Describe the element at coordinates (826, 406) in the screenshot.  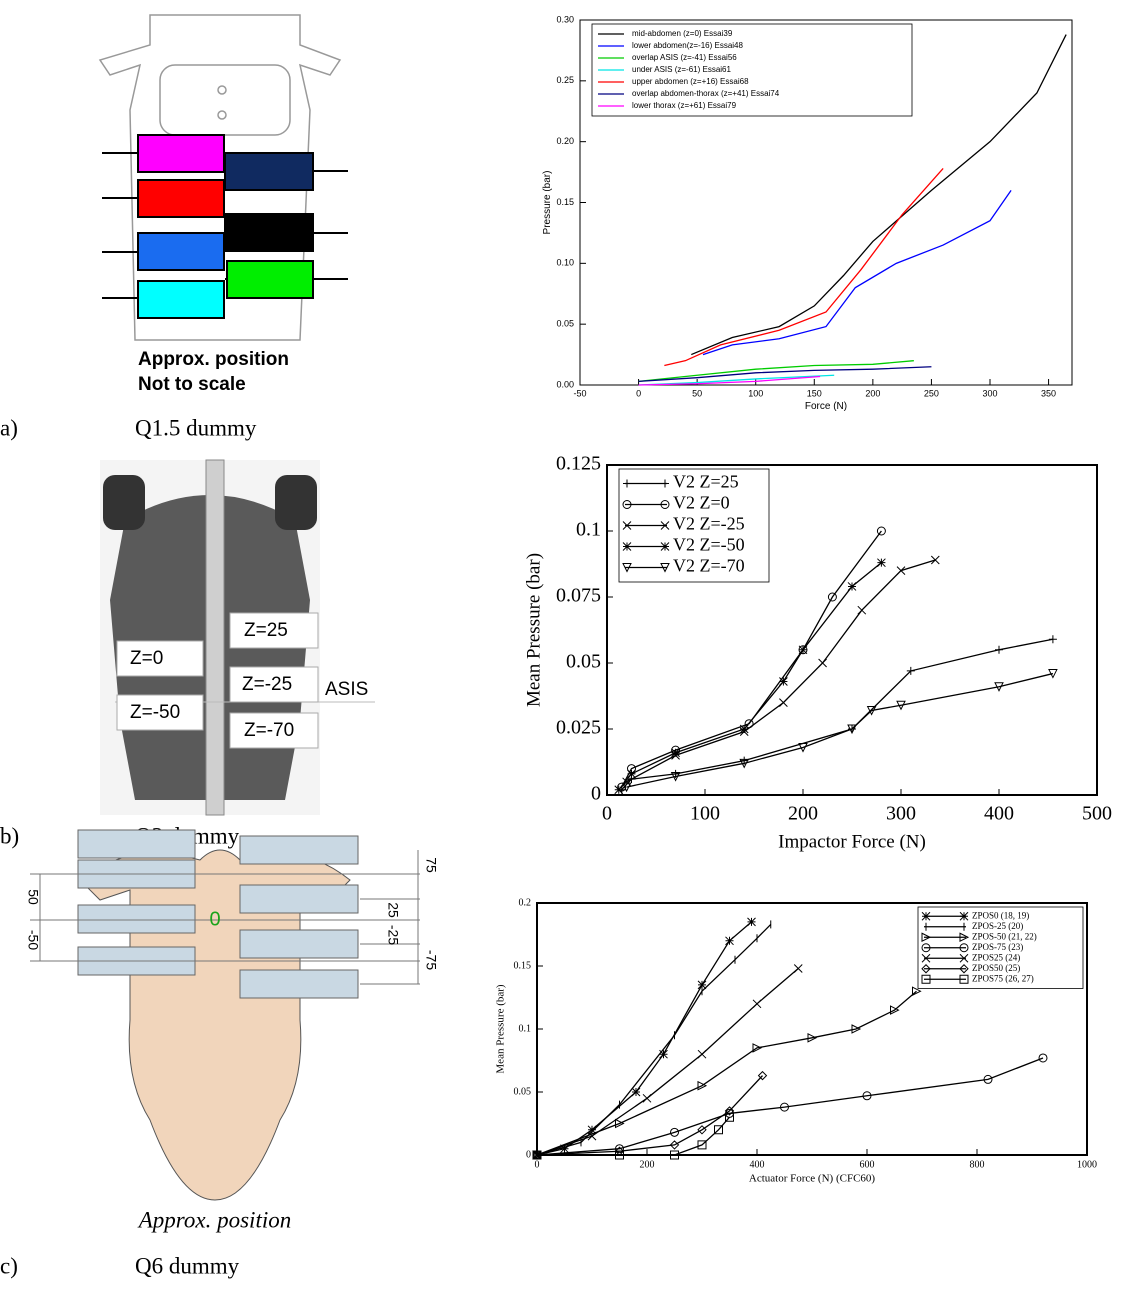
I see `x-axis-title: Force (N)` at that location.